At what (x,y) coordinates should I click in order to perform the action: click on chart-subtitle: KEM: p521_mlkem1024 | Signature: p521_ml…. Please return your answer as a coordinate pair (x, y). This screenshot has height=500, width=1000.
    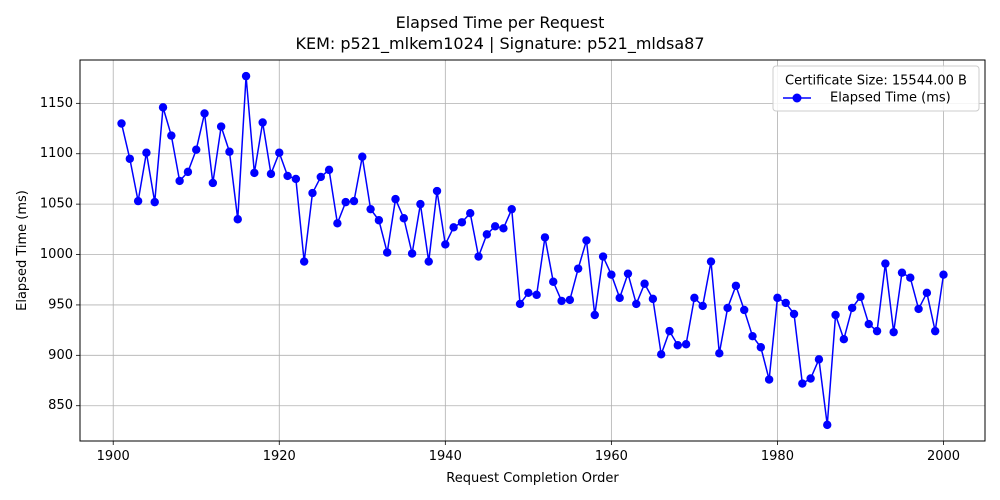
    Looking at the image, I should click on (500, 43).